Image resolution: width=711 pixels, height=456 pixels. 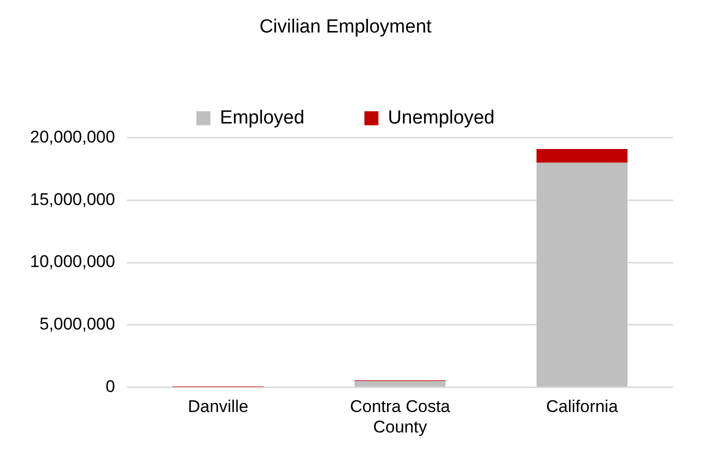 What do you see at coordinates (441, 118) in the screenshot?
I see `legend-label: Unemployed` at bounding box center [441, 118].